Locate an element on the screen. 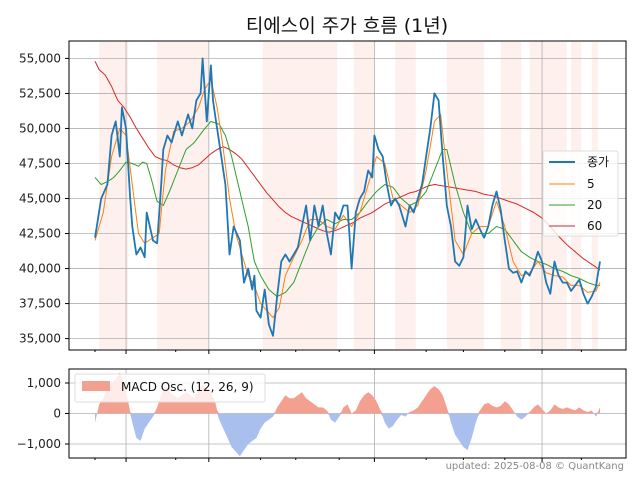 This screenshot has width=640, height=480. y-tick-label: 47,500 is located at coordinates (40, 163).